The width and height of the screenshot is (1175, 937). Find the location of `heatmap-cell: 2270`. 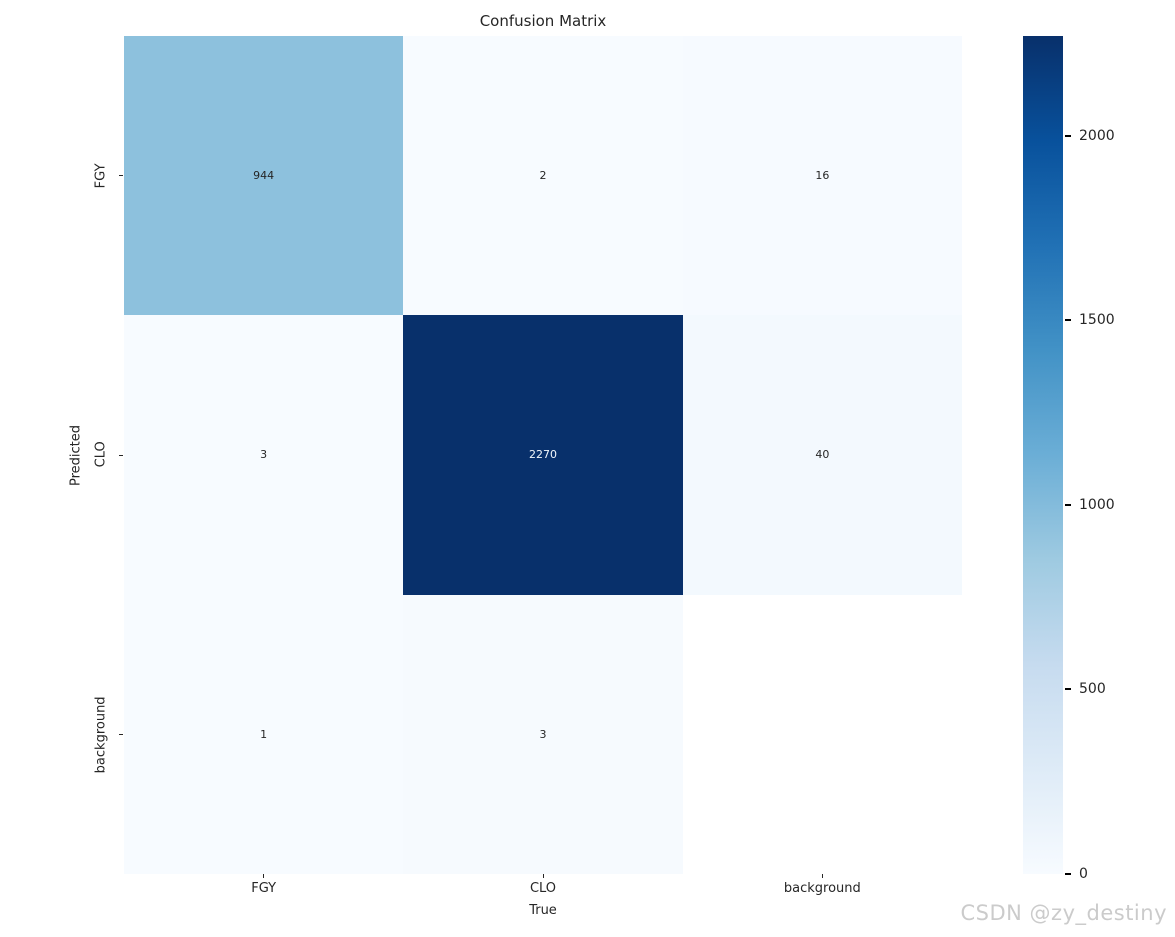

heatmap-cell: 2270 is located at coordinates (543, 455).